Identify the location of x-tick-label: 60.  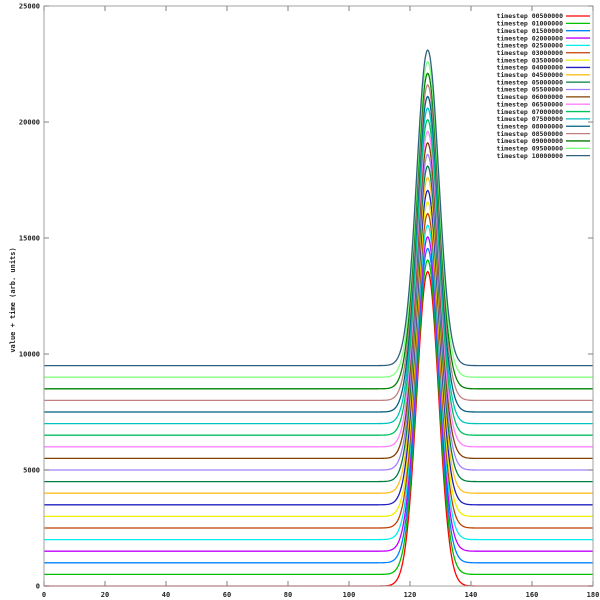
(227, 595).